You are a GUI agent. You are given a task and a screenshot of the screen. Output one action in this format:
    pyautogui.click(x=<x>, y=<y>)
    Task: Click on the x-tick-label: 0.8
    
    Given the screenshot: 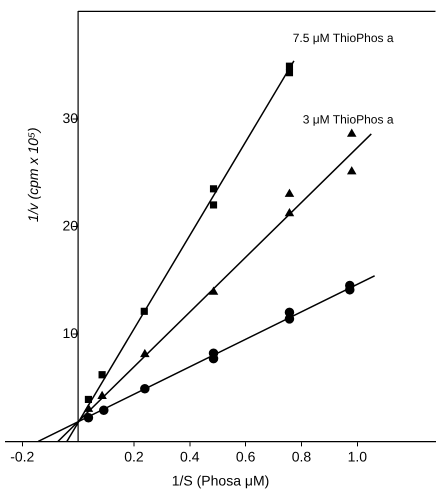 What is the action you would take?
    pyautogui.click(x=302, y=456)
    